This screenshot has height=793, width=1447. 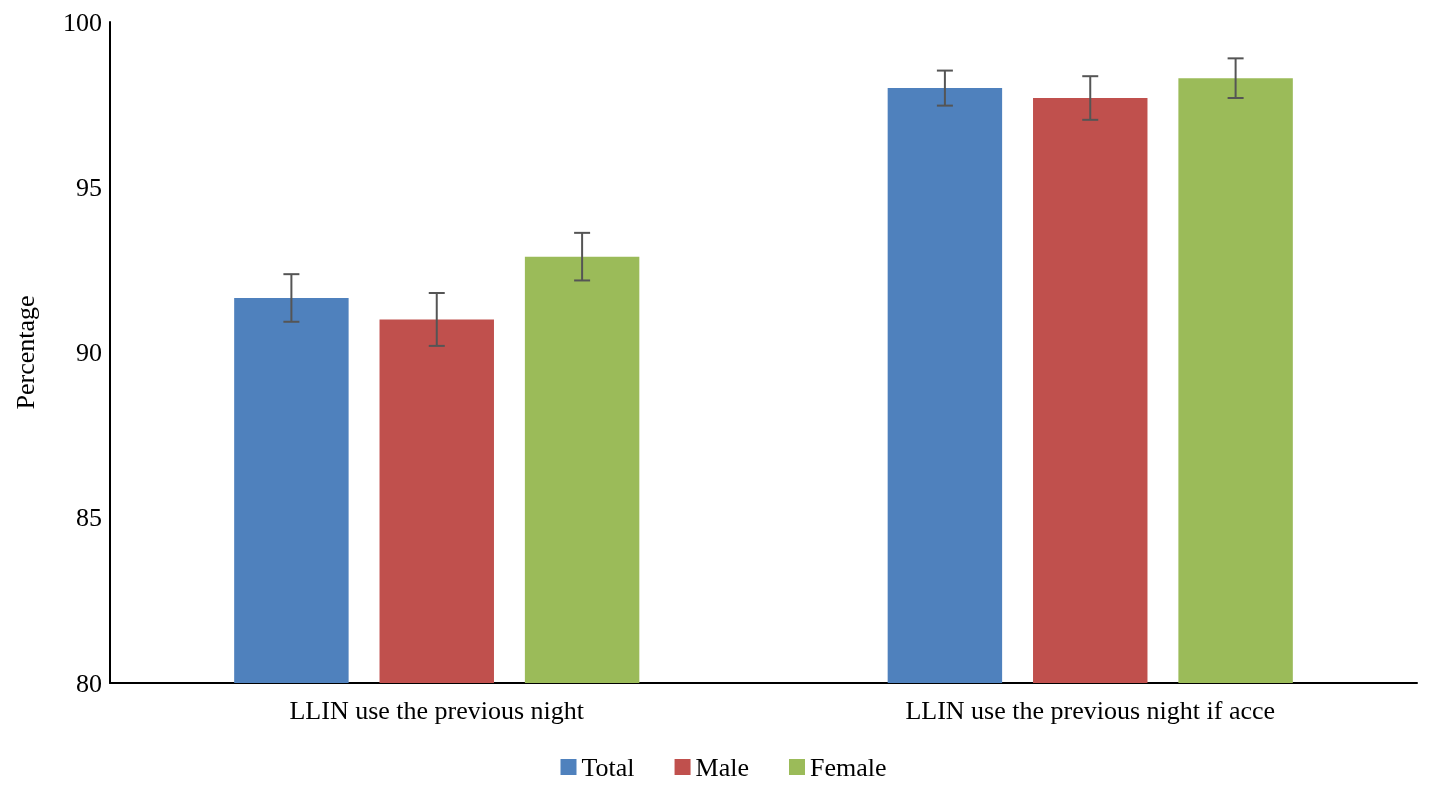 What do you see at coordinates (89, 518) in the screenshot?
I see `y-tick-label: 85` at bounding box center [89, 518].